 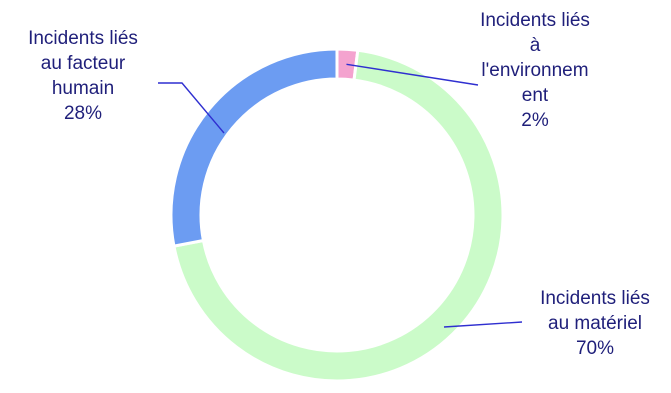 I want to click on leader-humain, so click(x=191, y=108).